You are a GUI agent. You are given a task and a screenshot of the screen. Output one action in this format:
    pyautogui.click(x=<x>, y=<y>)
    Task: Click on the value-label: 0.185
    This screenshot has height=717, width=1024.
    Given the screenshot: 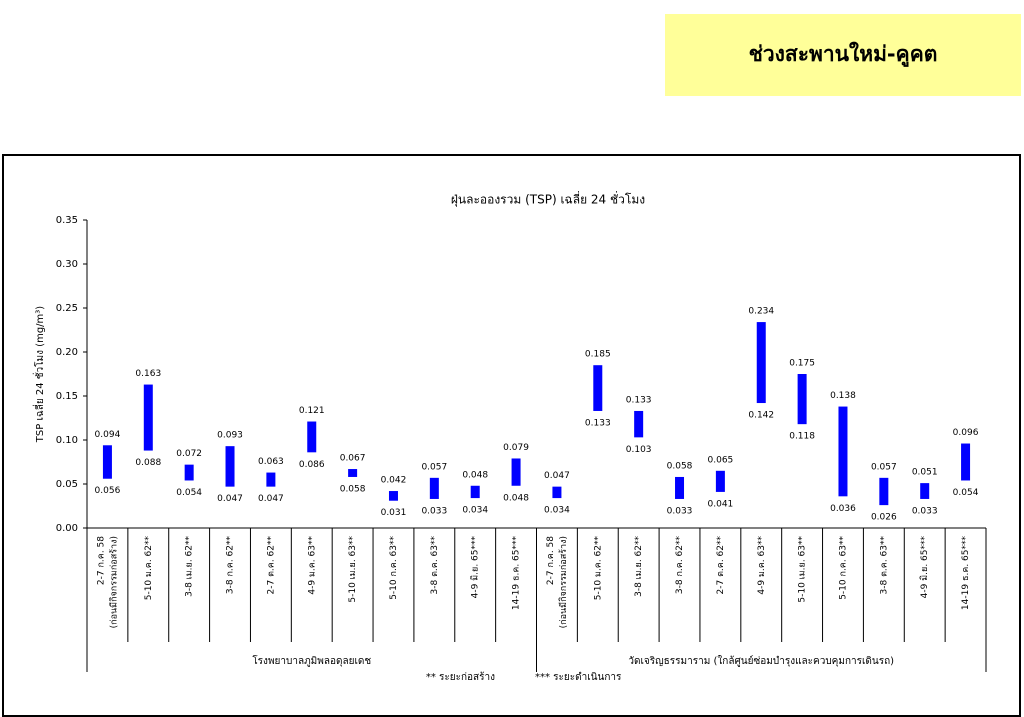 What is the action you would take?
    pyautogui.click(x=598, y=355)
    